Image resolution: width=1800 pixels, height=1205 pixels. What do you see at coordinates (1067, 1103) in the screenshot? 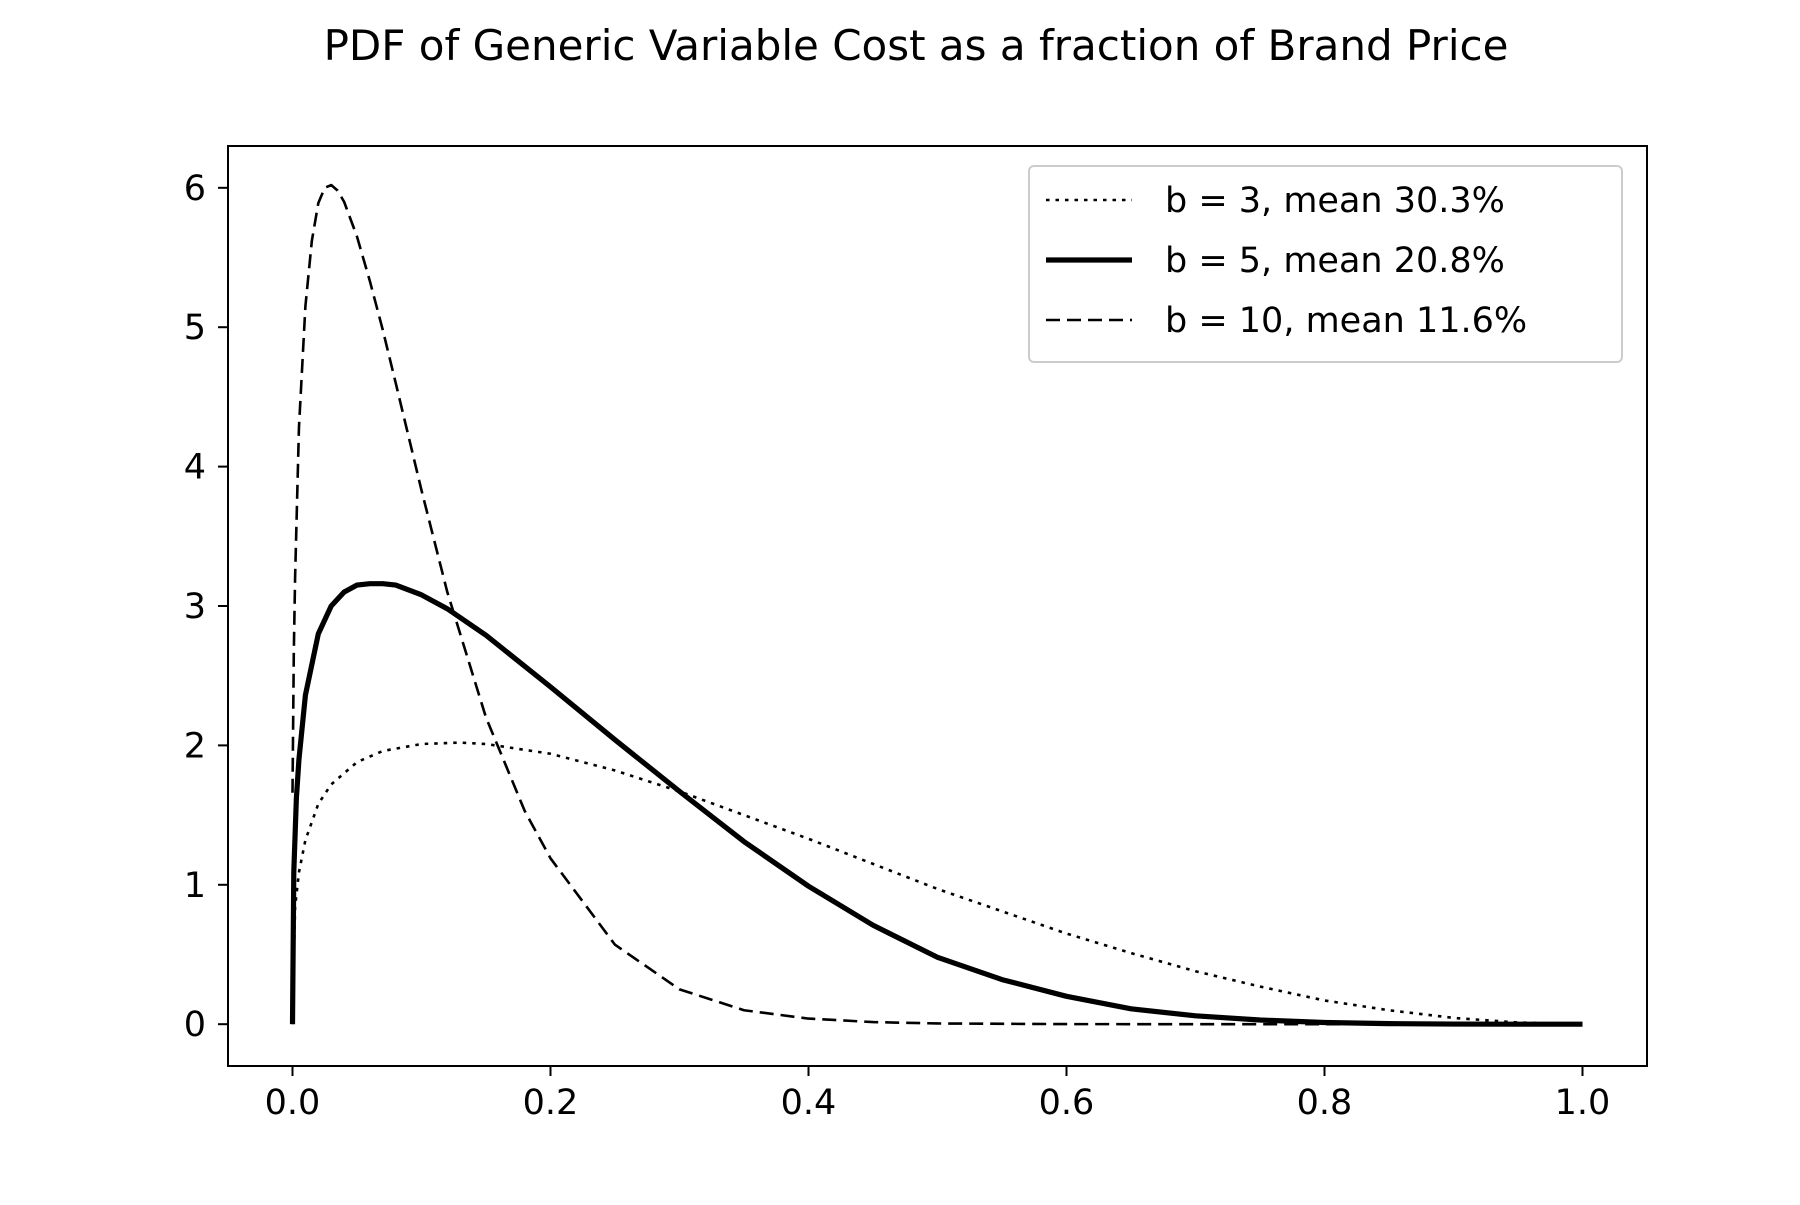
I see `x-tick-label: 0.6` at bounding box center [1067, 1103].